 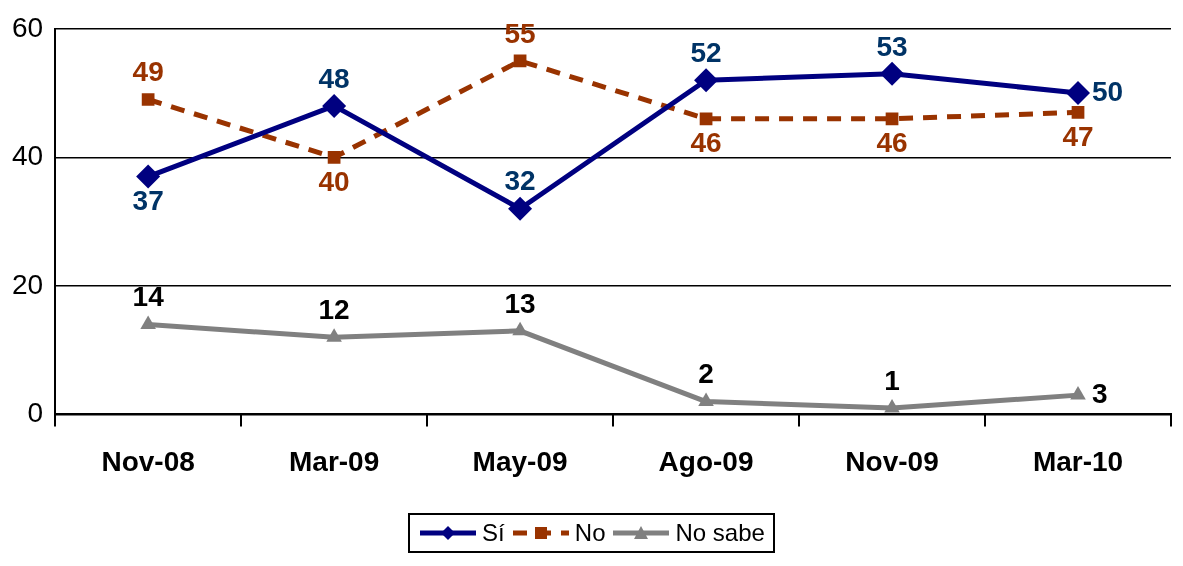 What do you see at coordinates (334, 309) in the screenshot?
I see `data-label: 12` at bounding box center [334, 309].